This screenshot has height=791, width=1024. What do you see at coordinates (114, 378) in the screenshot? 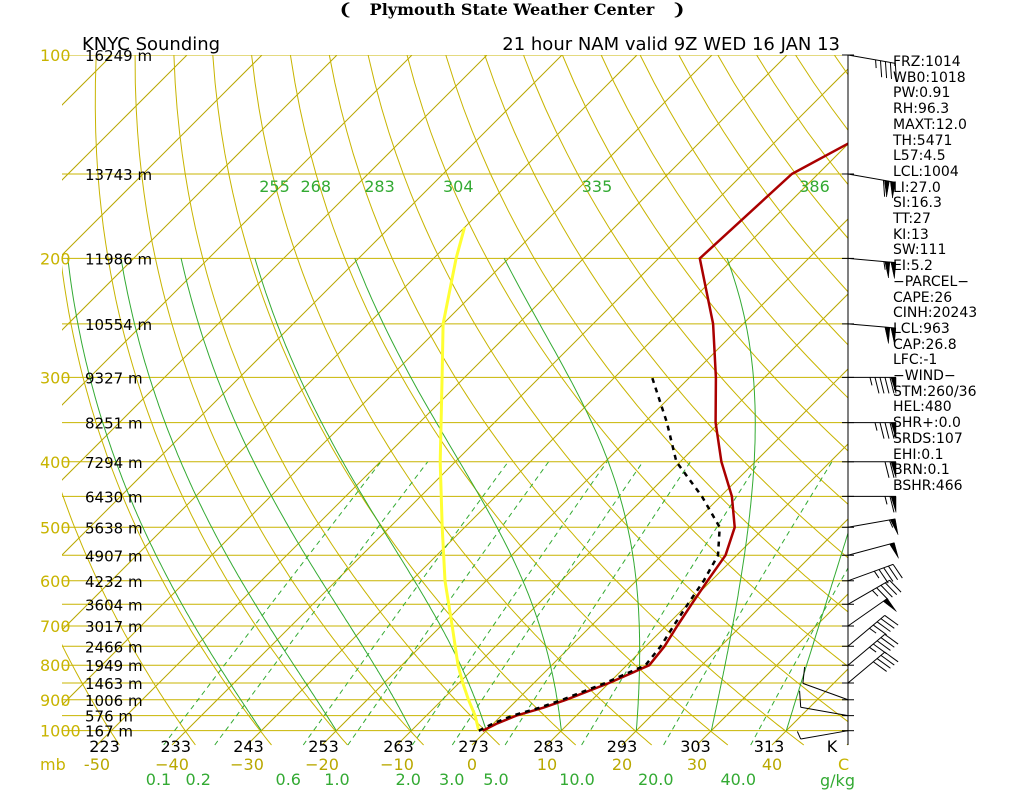
I see `height-label: 9327 m` at bounding box center [114, 378].